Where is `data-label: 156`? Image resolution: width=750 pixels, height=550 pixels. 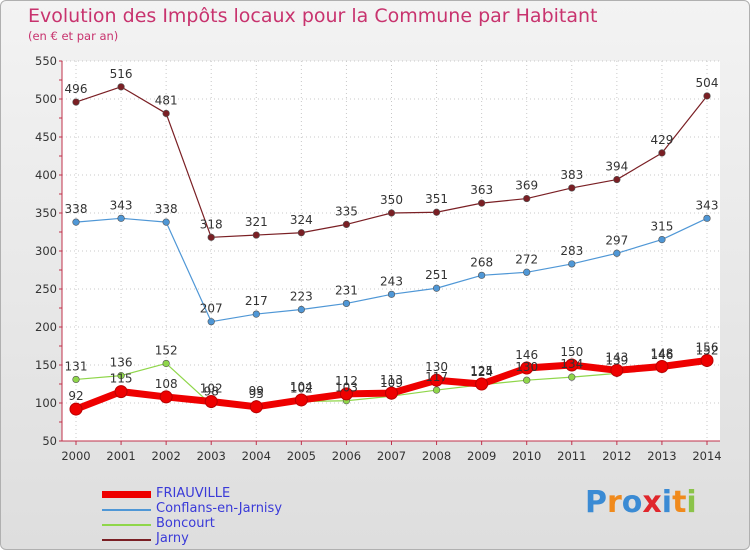 data-label: 156 is located at coordinates (707, 347).